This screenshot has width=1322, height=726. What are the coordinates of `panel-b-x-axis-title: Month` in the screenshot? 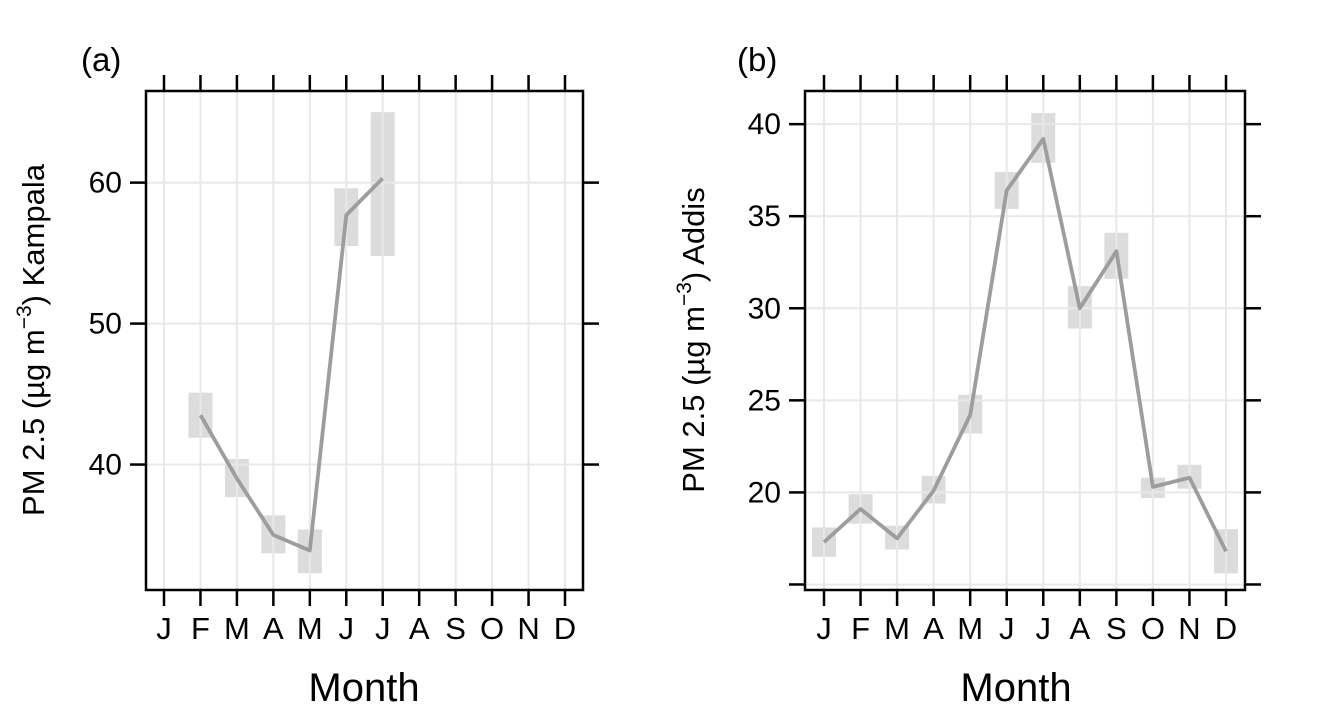 It's located at (1015, 688).